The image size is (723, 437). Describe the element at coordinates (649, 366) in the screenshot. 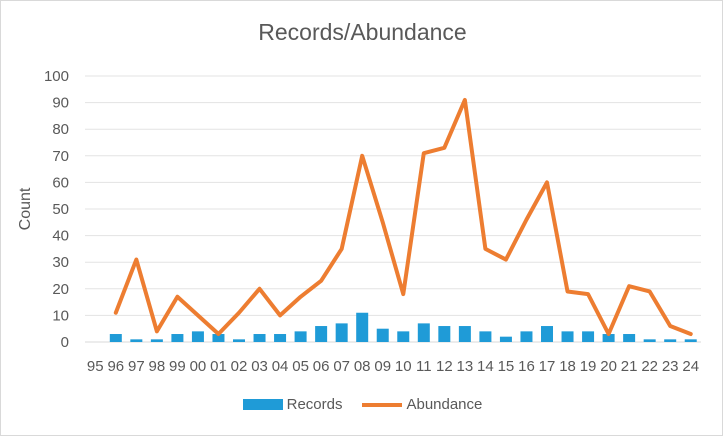

I see `x-tick-label: 22` at that location.